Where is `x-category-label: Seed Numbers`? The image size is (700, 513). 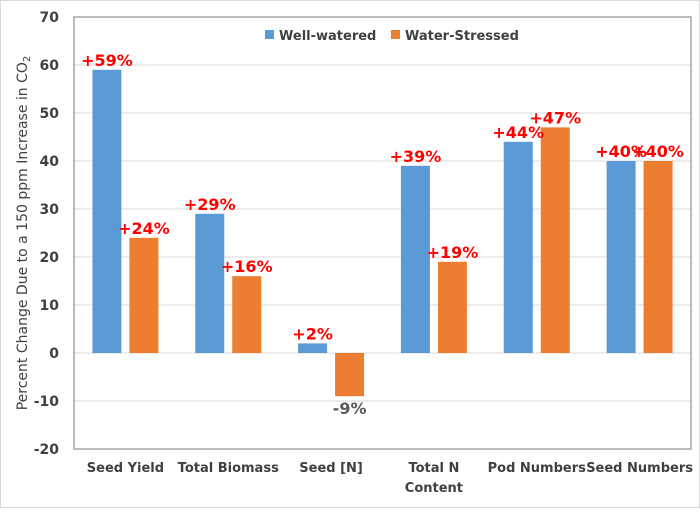 x-category-label: Seed Numbers is located at coordinates (639, 468).